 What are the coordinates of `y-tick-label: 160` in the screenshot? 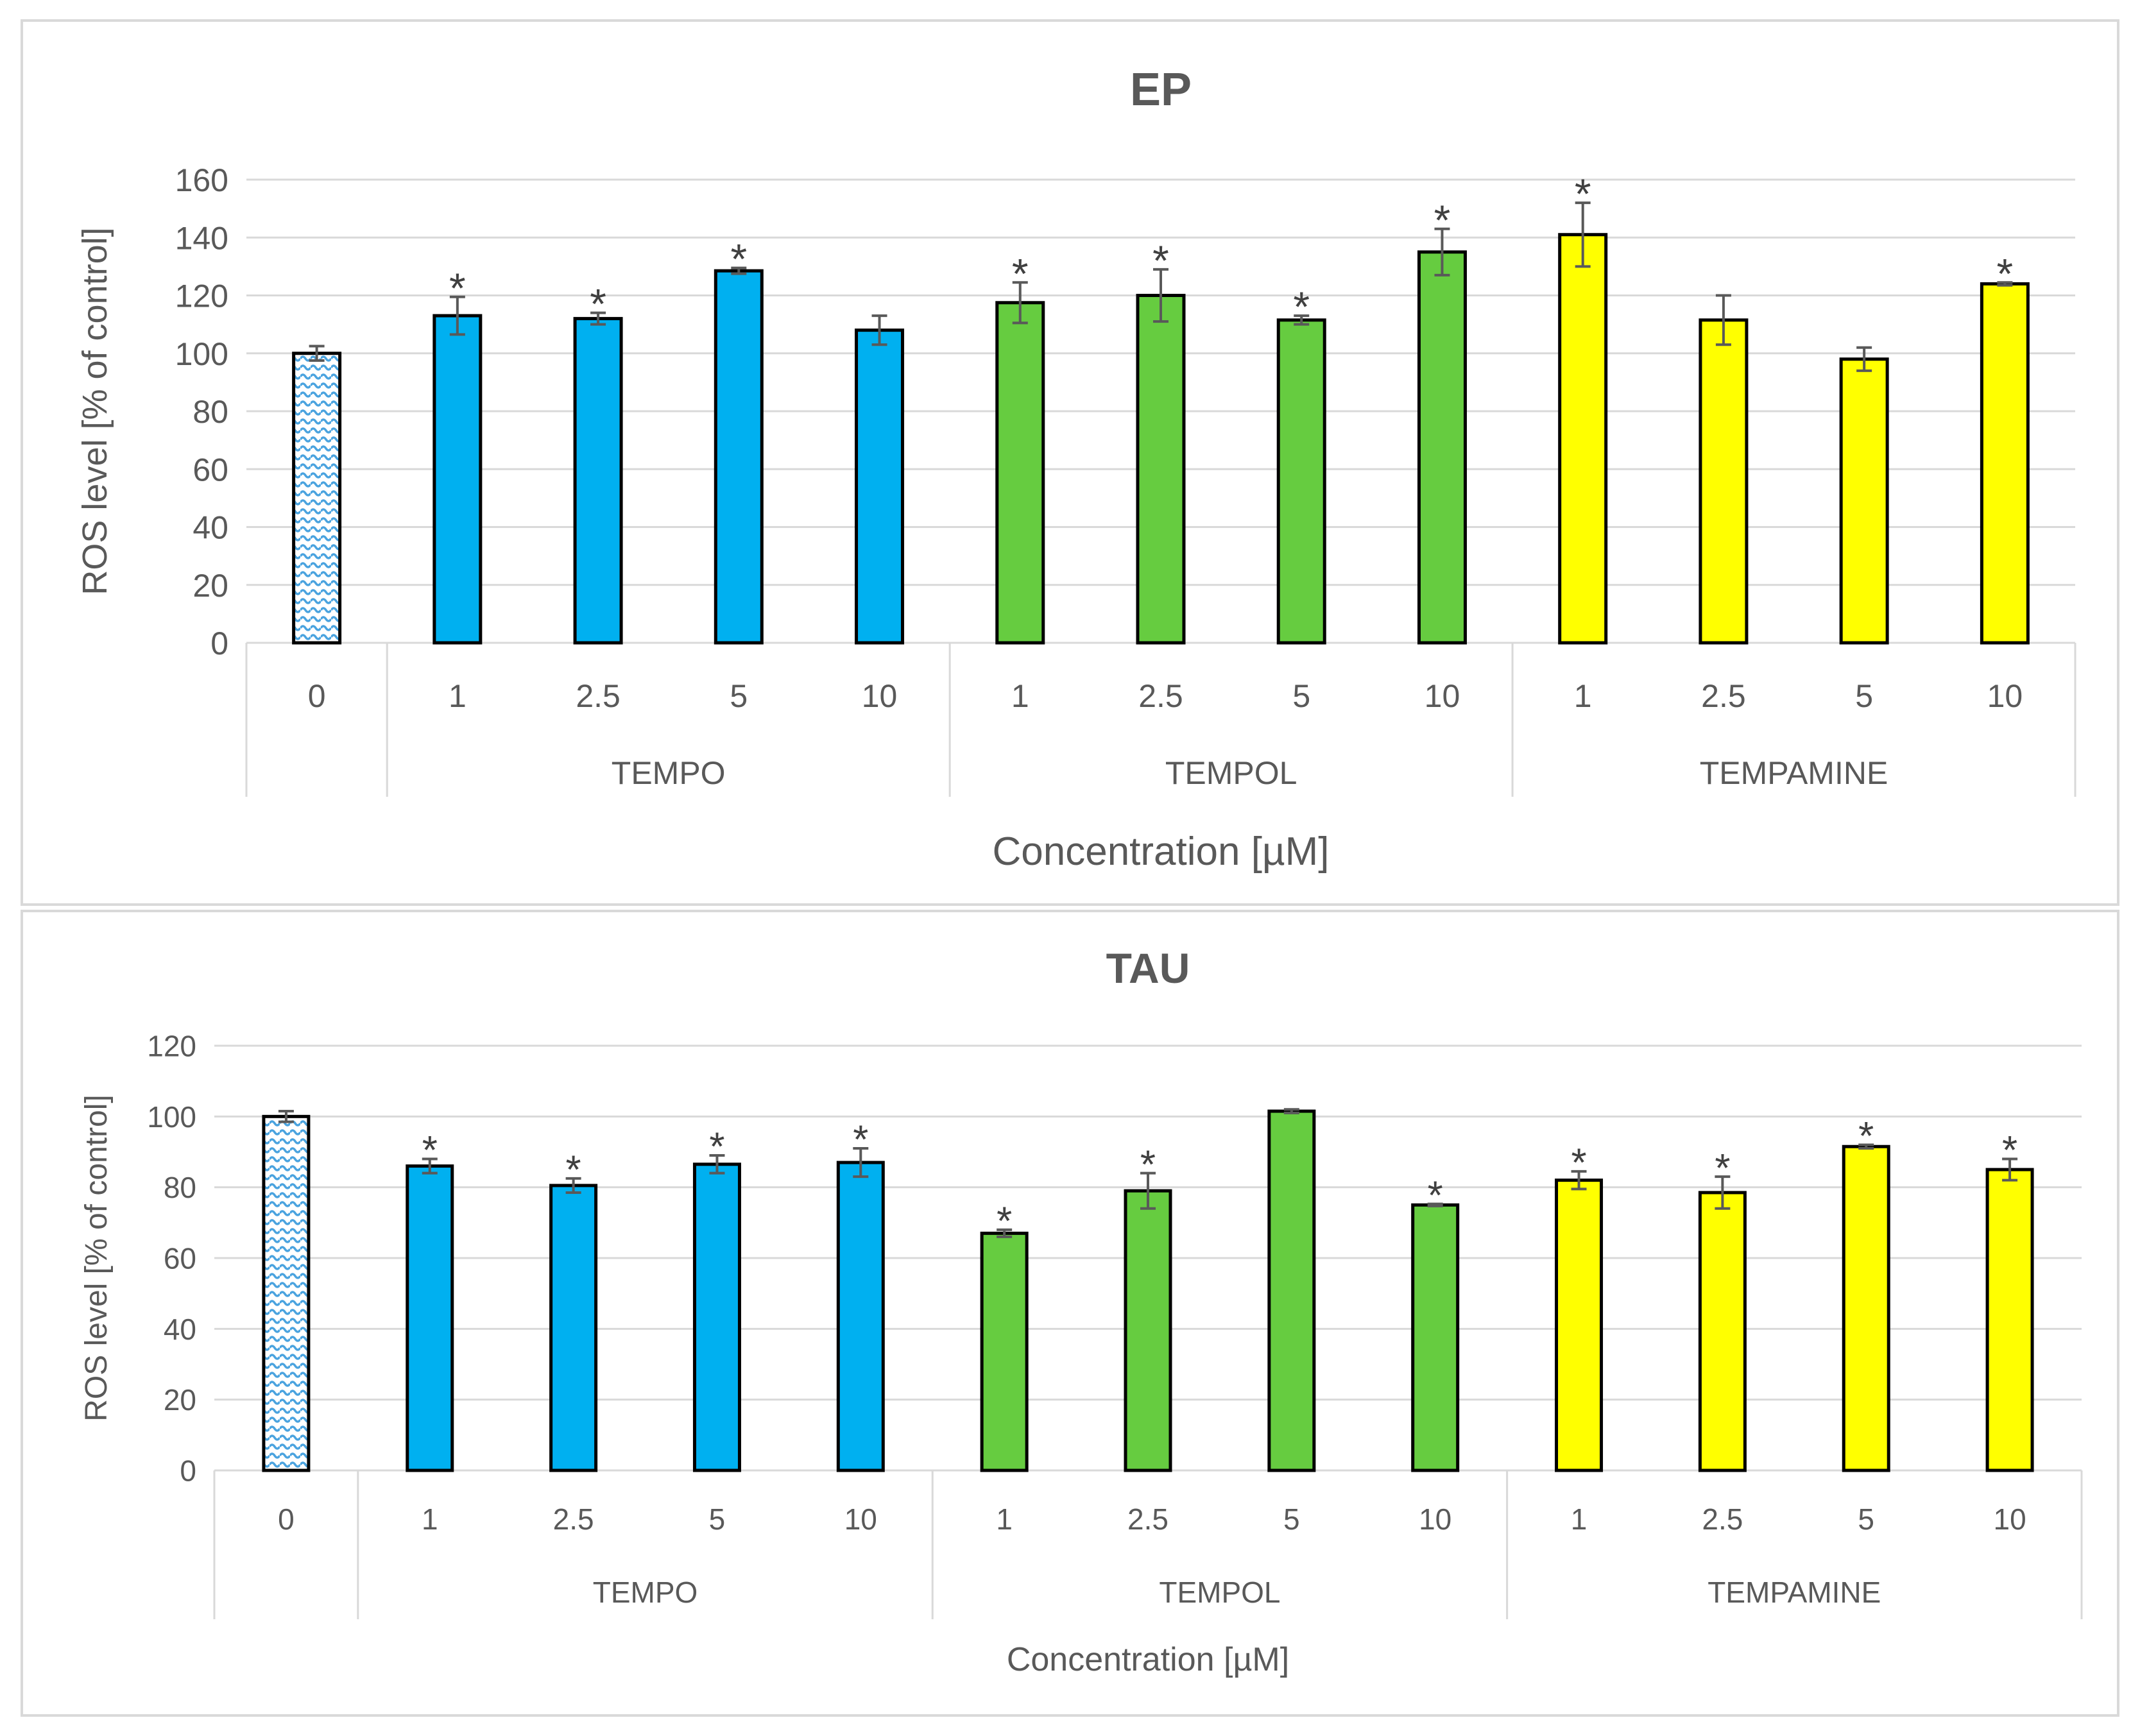 It's located at (201, 180).